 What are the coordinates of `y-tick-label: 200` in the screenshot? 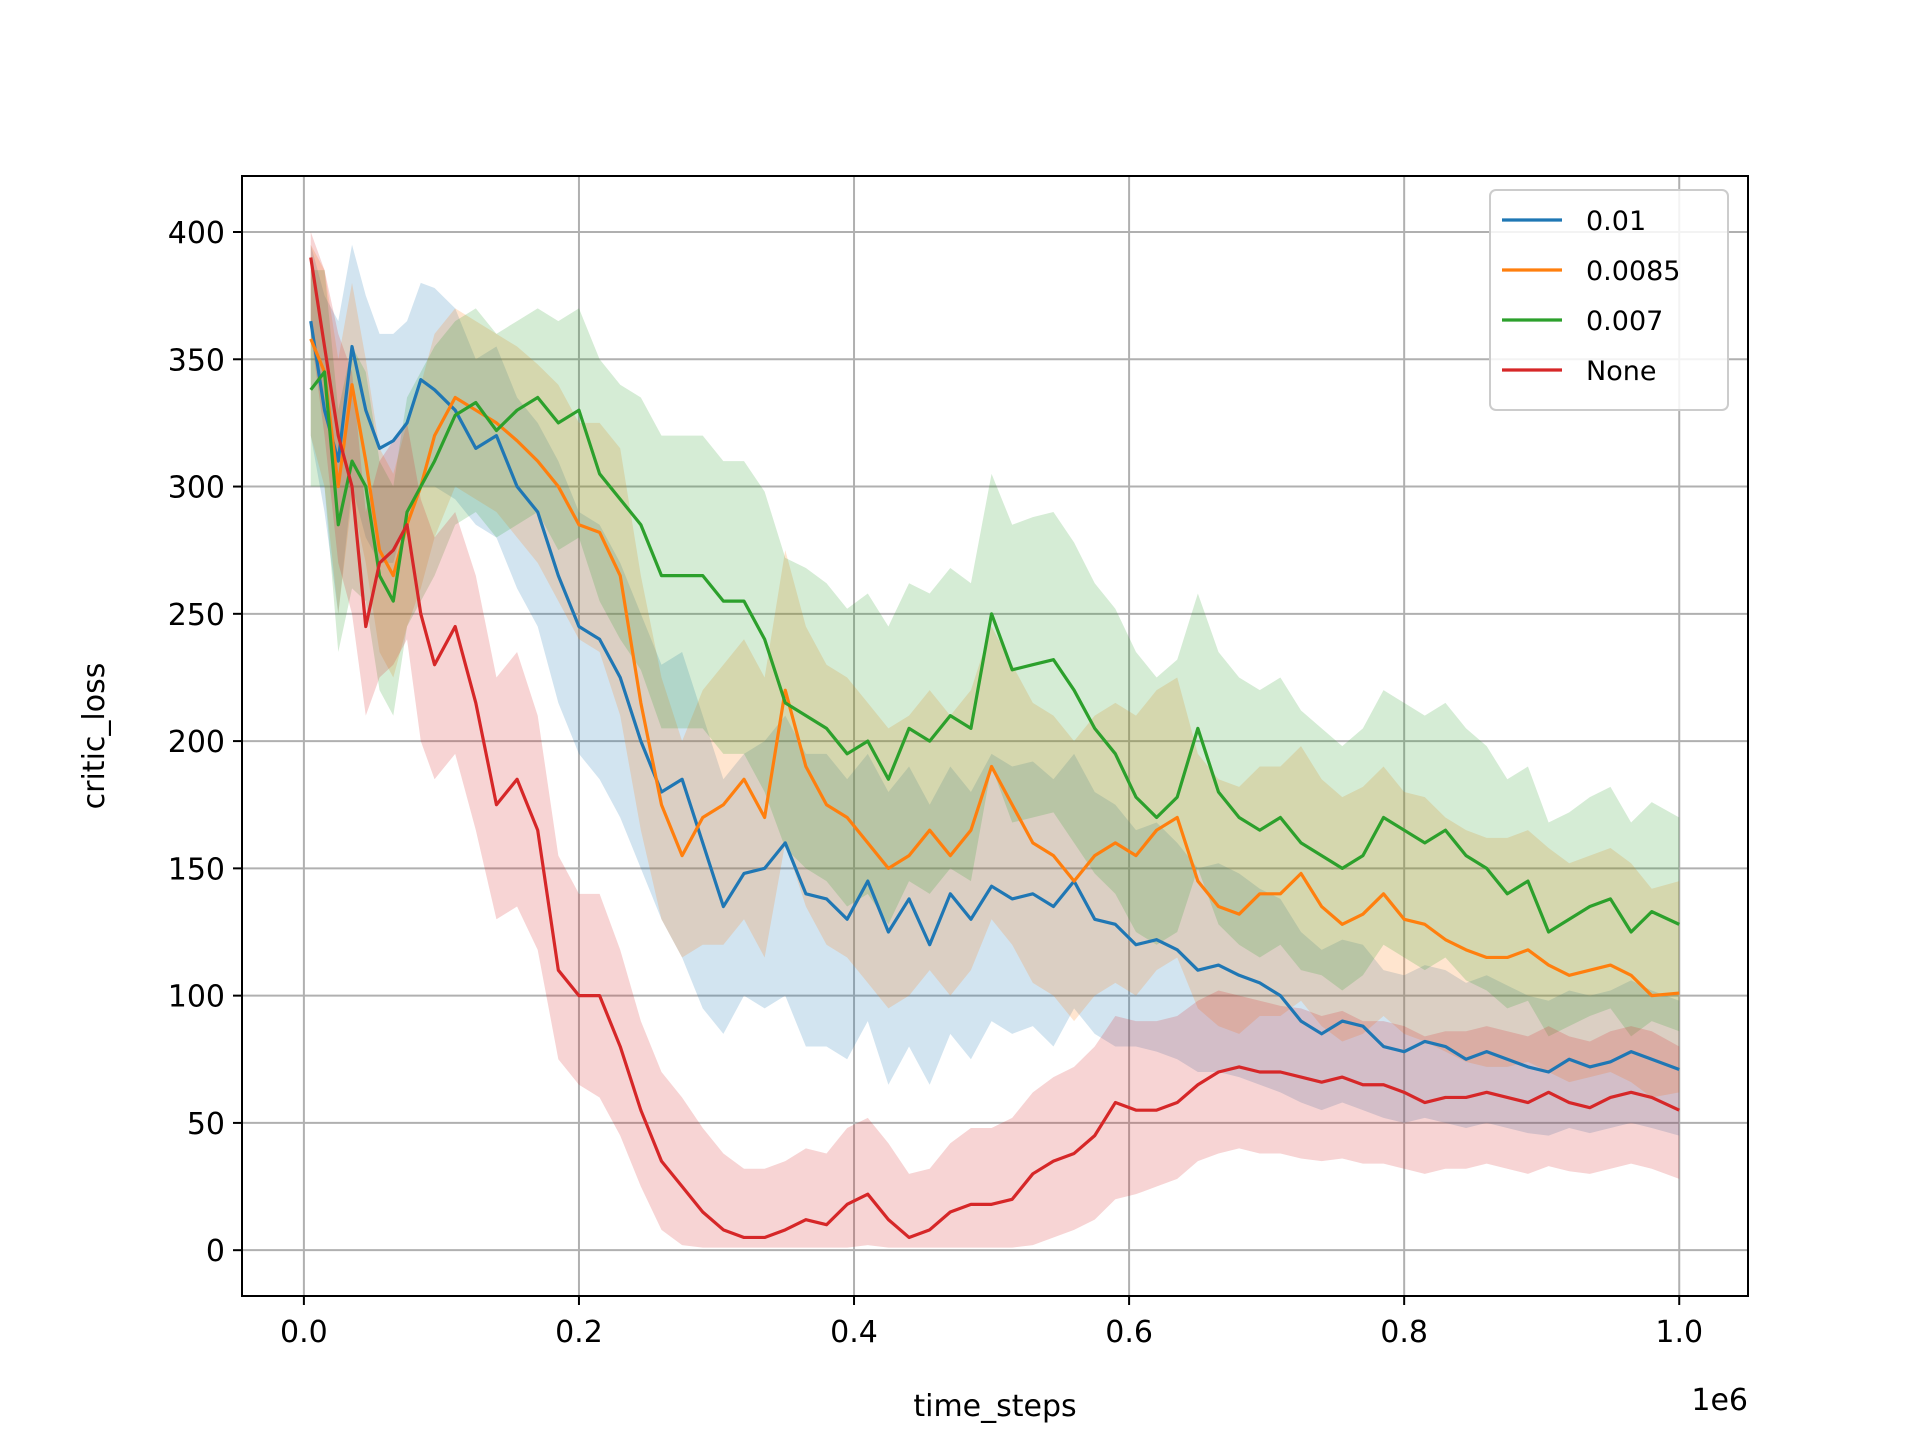 It's located at (196, 742).